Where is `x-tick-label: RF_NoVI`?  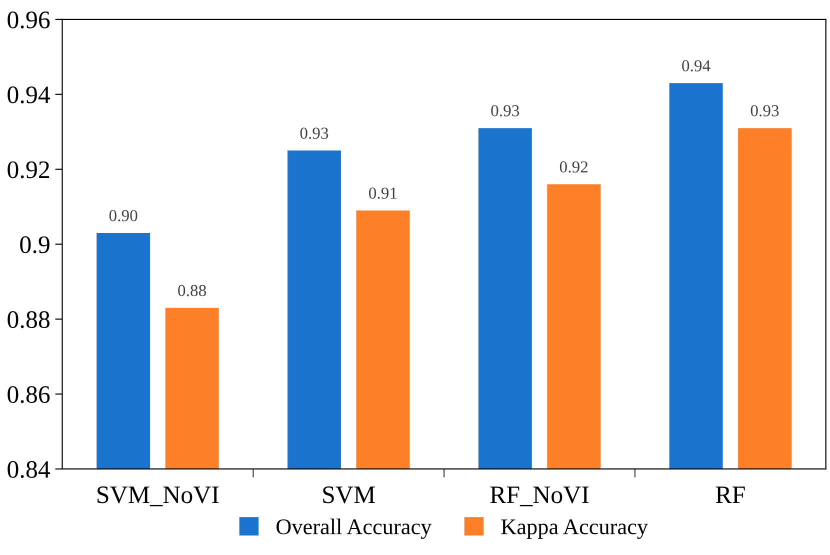
x-tick-label: RF_NoVI is located at coordinates (539, 496).